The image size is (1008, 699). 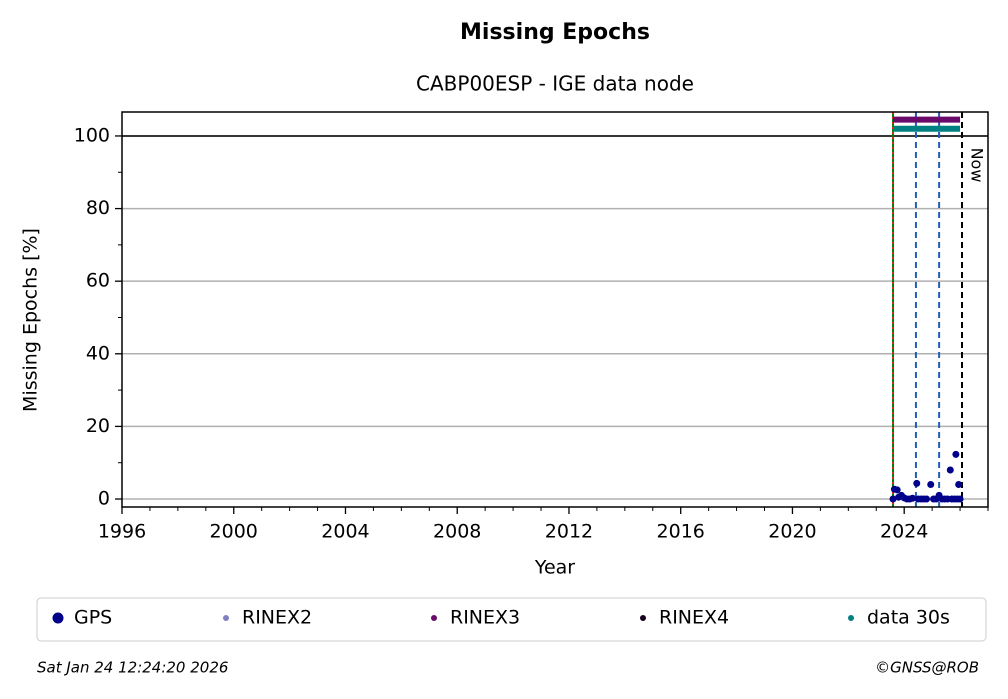 I want to click on x-tick-label: 2004, so click(x=345, y=532).